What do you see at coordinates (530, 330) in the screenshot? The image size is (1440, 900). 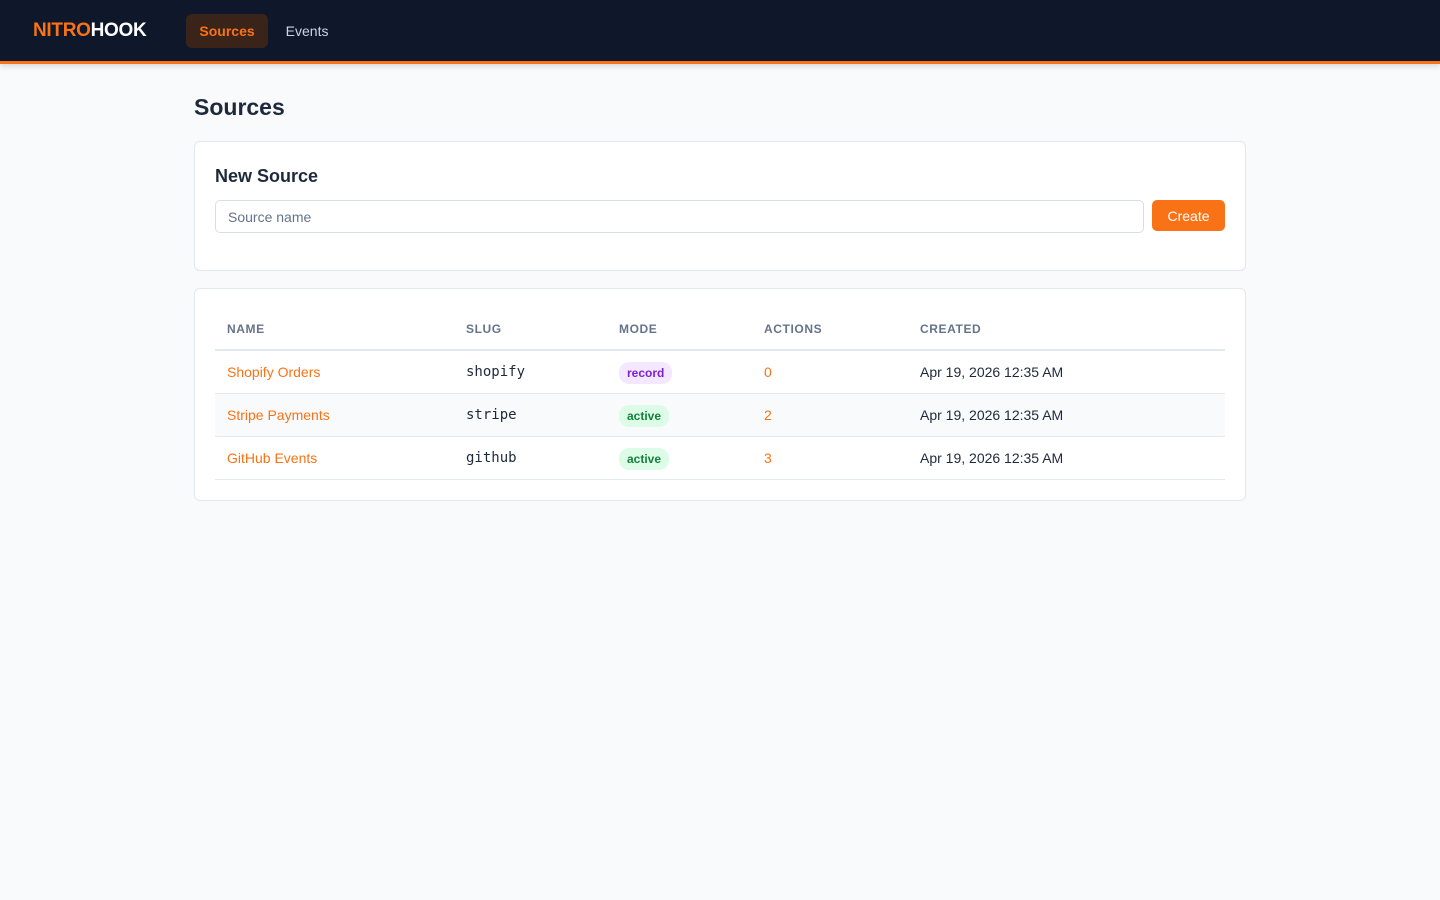 I see `column-header: SLUG` at bounding box center [530, 330].